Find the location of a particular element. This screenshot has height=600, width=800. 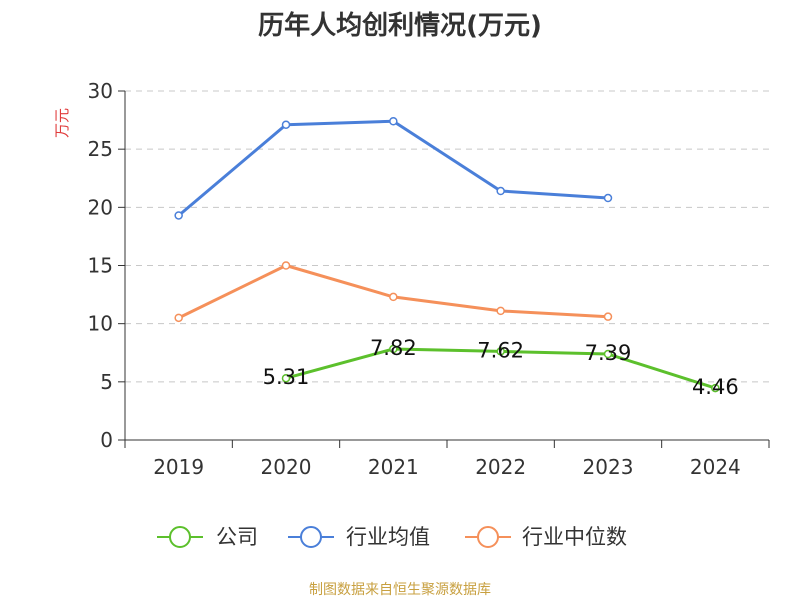

legend-item-2: 行业中位数 is located at coordinates (546, 537).